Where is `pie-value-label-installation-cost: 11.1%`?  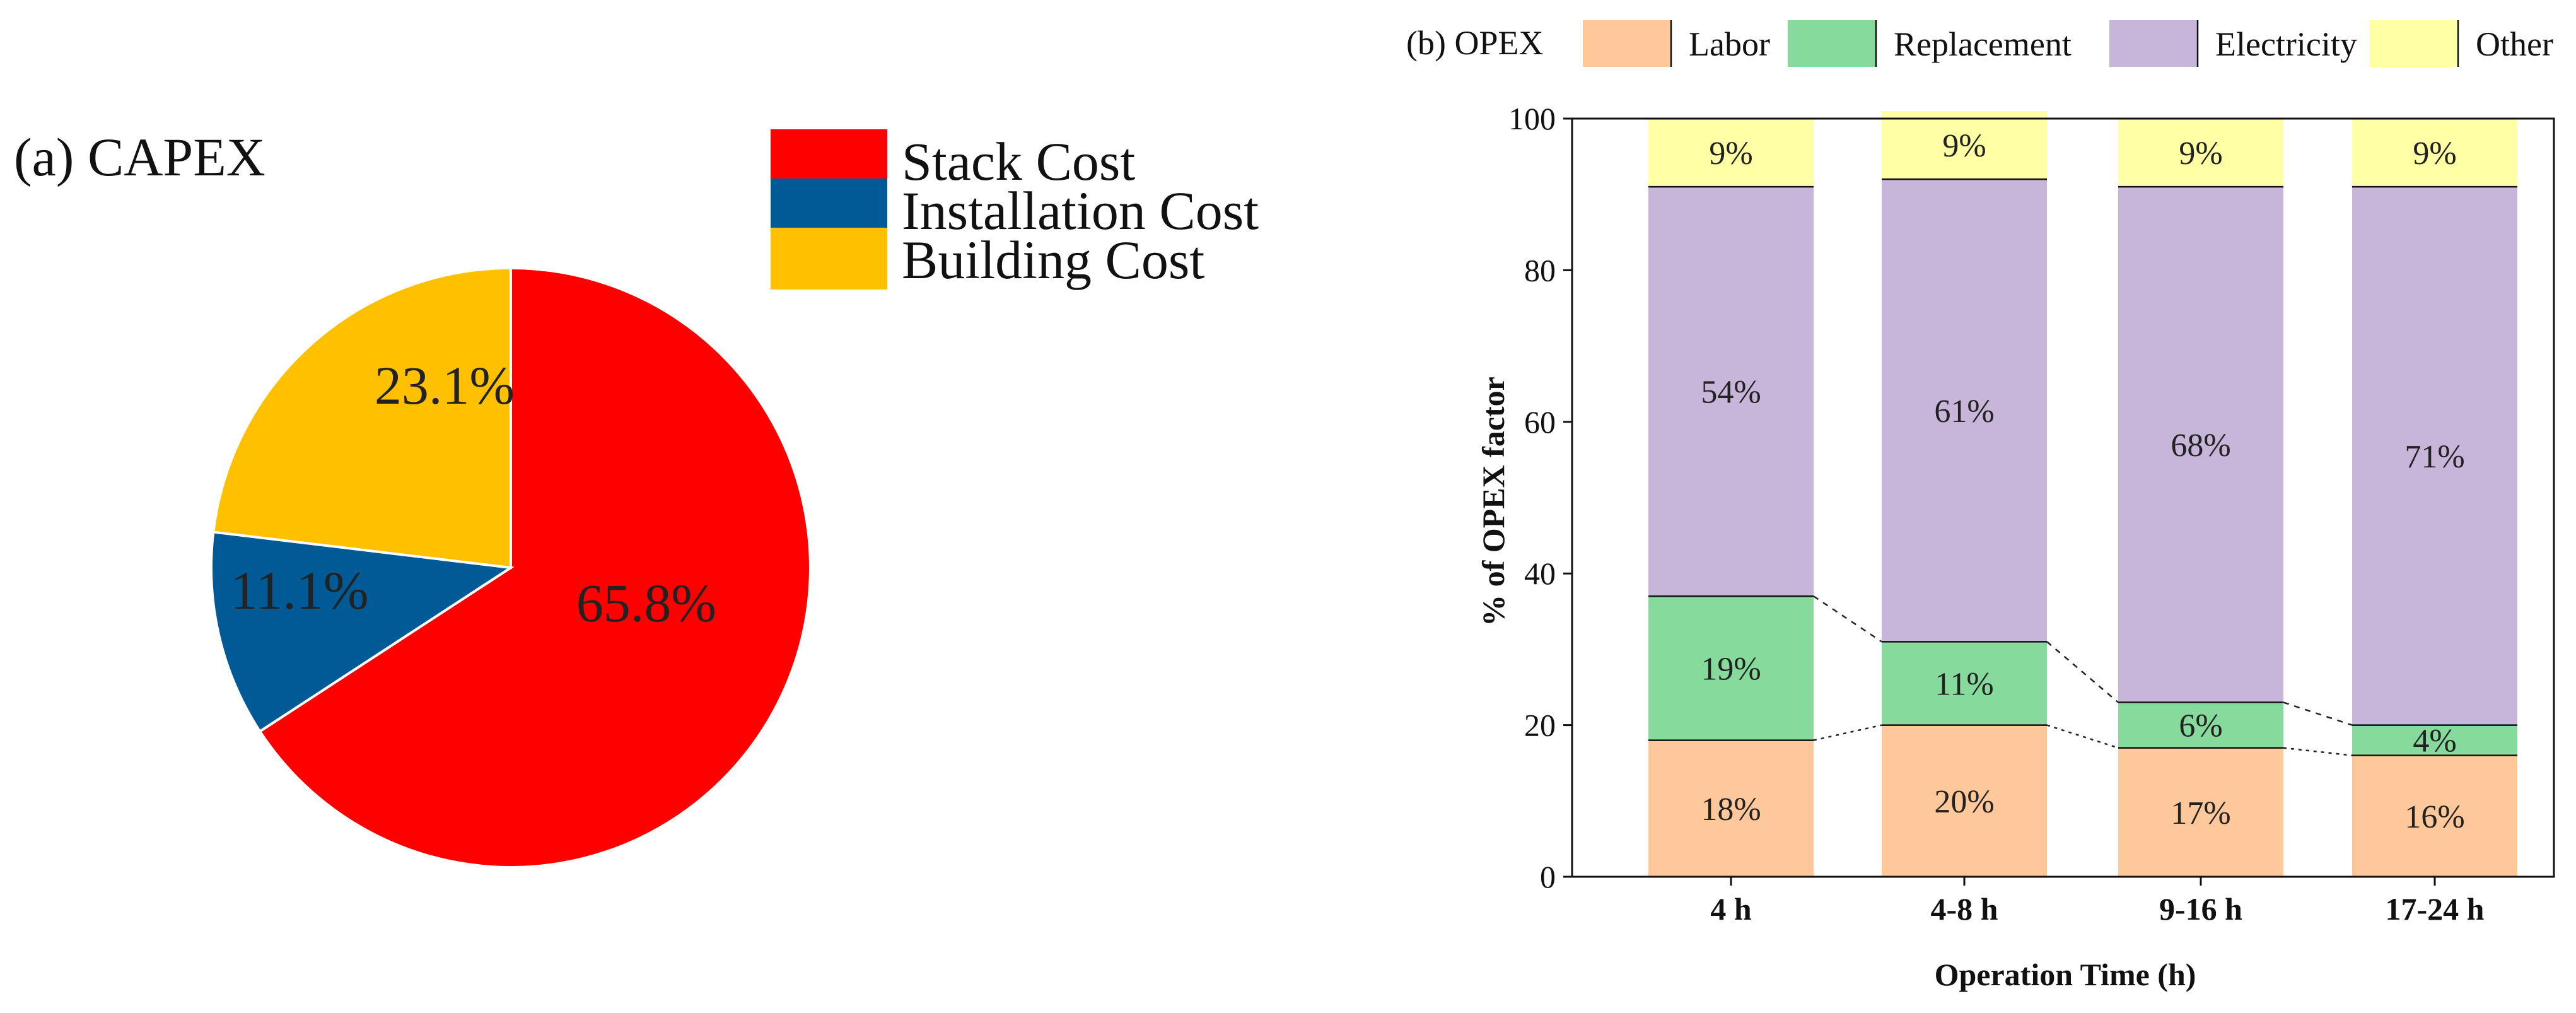
pie-value-label-installation-cost: 11.1% is located at coordinates (300, 590).